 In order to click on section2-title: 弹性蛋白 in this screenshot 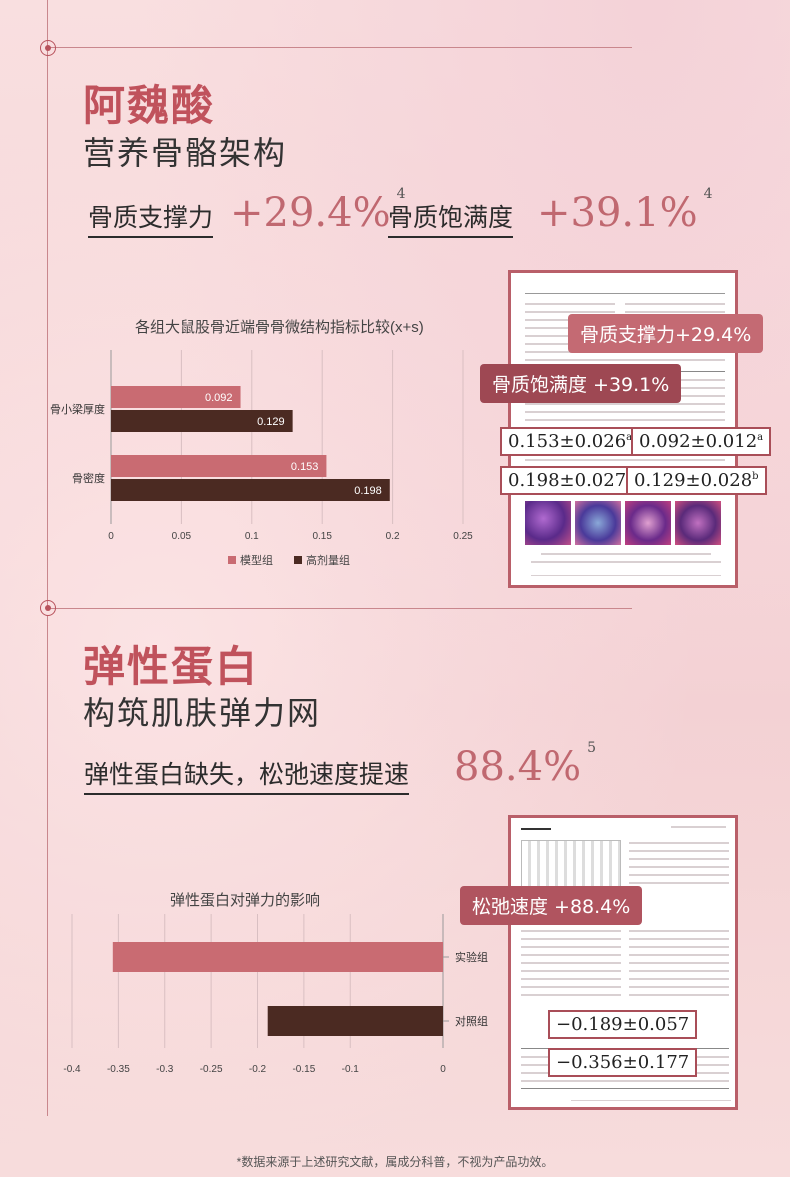, I will do `click(171, 666)`.